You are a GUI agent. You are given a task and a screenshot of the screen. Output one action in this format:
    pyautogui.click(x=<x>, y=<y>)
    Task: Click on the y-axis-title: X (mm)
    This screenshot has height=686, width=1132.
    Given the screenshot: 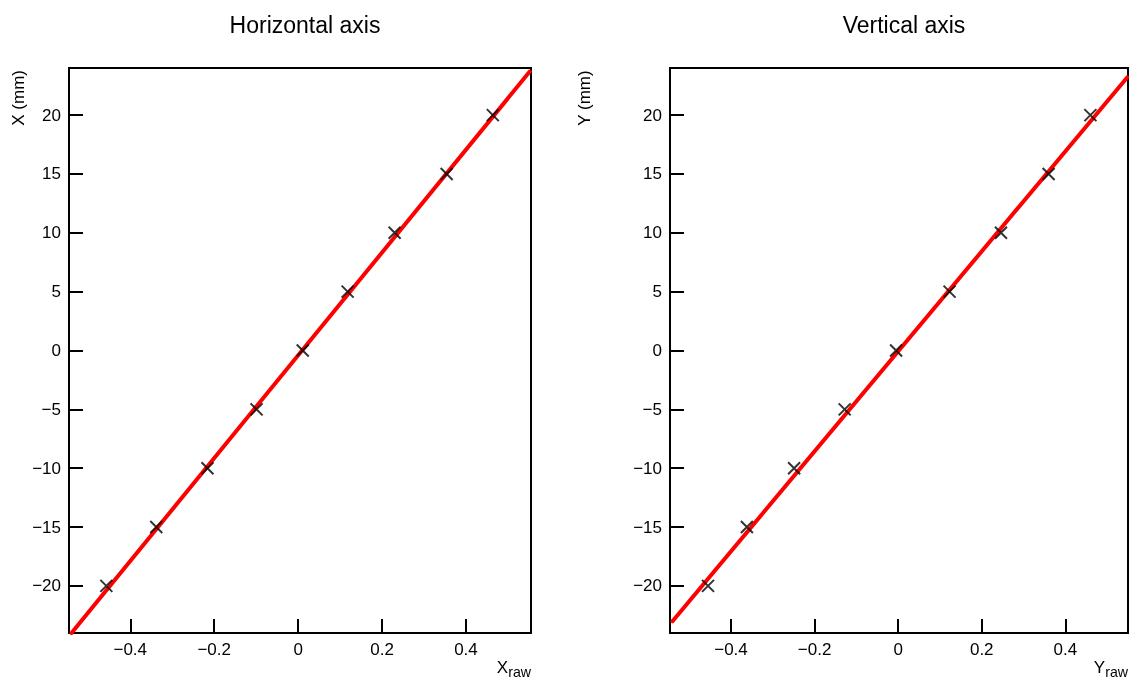 What is the action you would take?
    pyautogui.click(x=18, y=97)
    